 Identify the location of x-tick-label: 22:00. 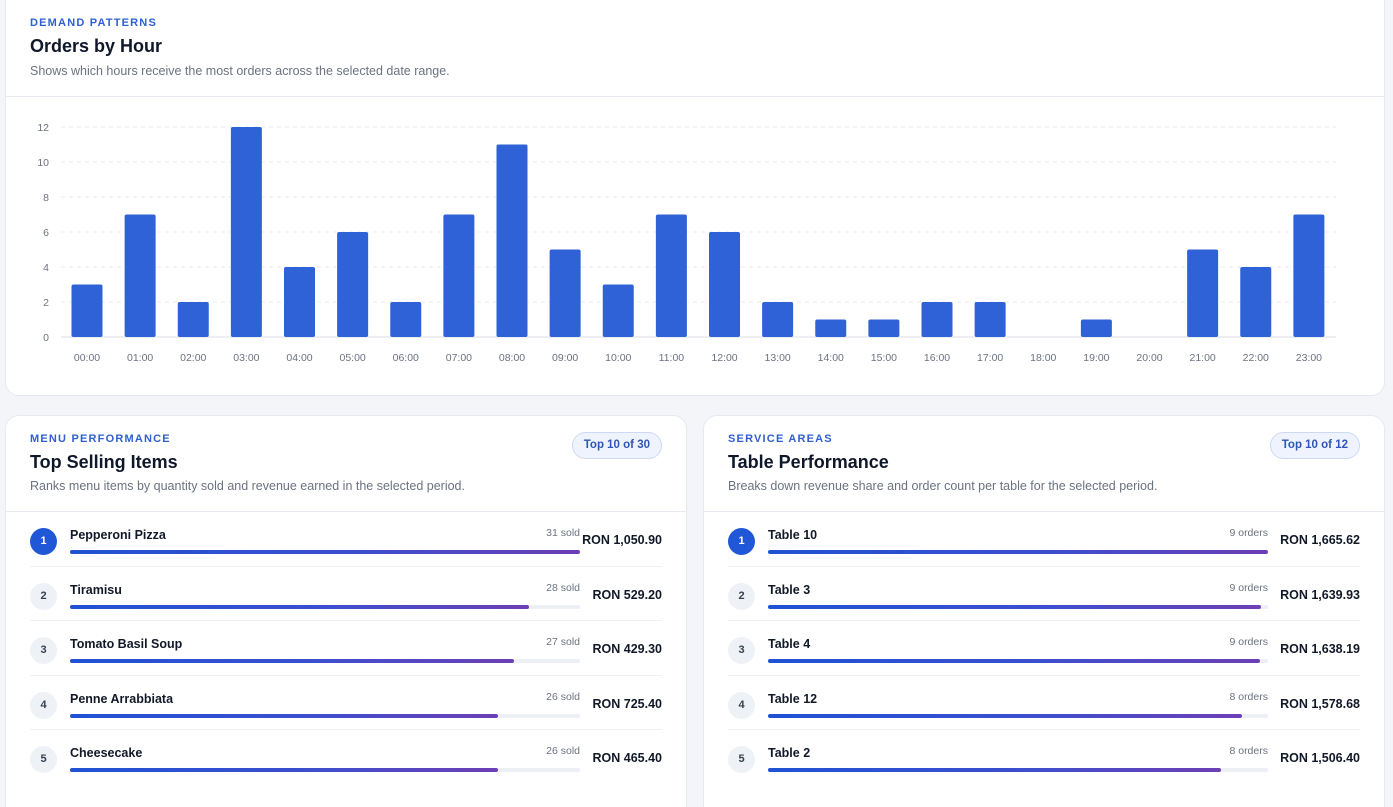
(1256, 358).